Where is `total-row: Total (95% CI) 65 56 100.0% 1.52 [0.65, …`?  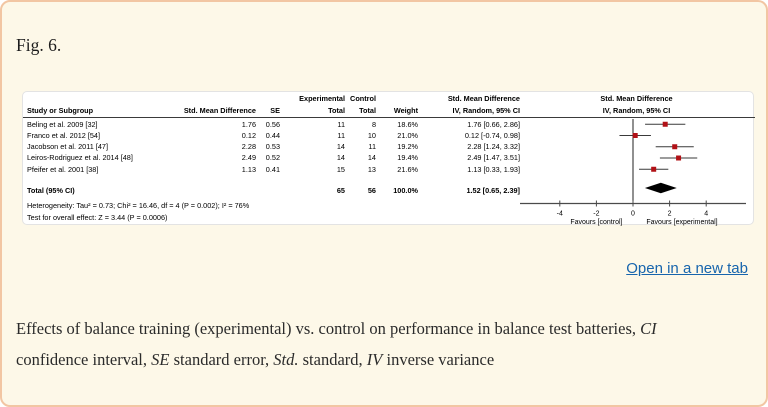
total-row: Total (95% CI) 65 56 100.0% 1.52 [0.65, … is located at coordinates (271, 191).